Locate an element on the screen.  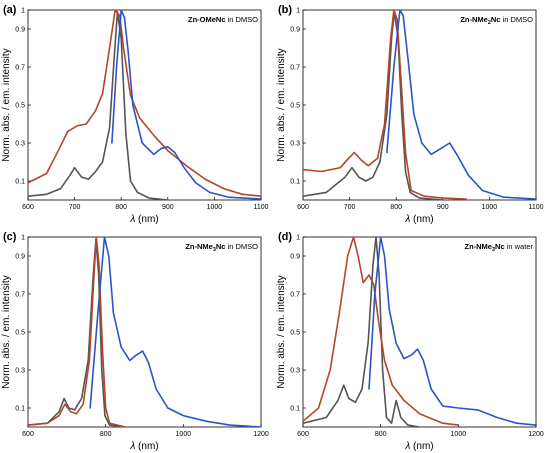
compound-annotation: Zn-NMe3Nc in DMSO is located at coordinates (221, 247).